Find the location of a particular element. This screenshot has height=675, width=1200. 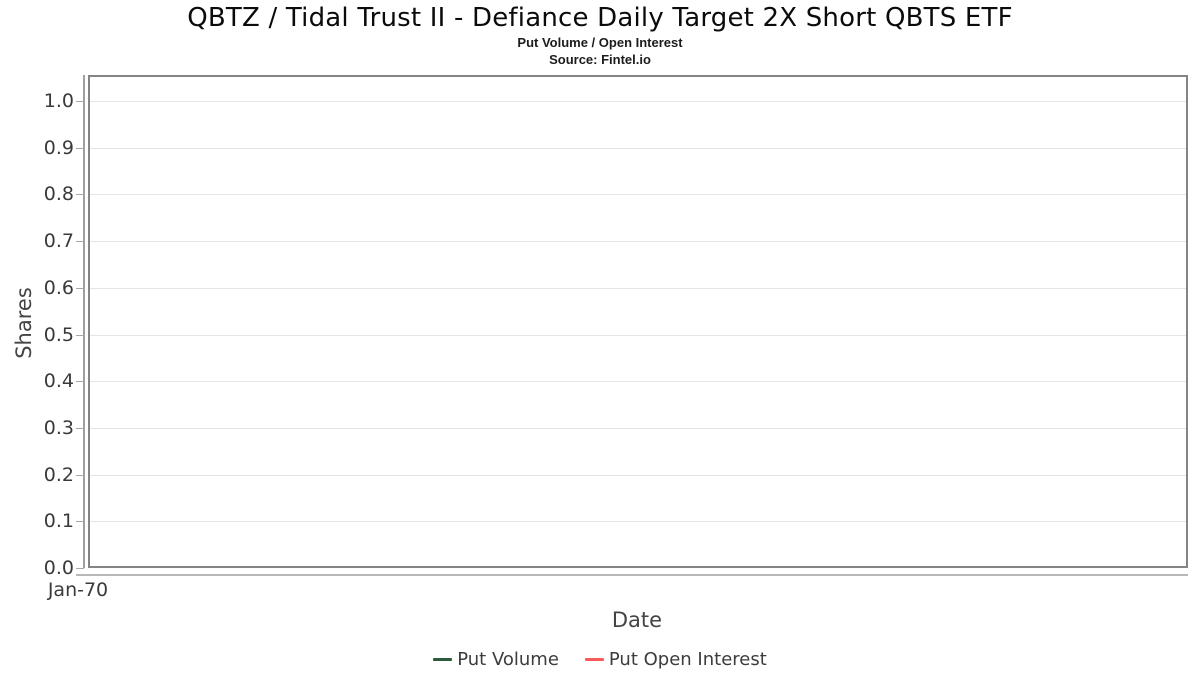

legend-item-put-volume: Put Volume is located at coordinates (496, 659).